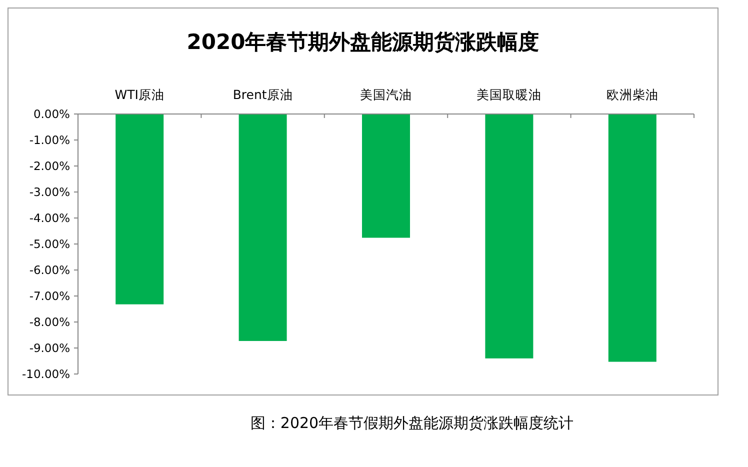 The image size is (748, 467). What do you see at coordinates (49, 140) in the screenshot?
I see `y-tick-label: -1.00%` at bounding box center [49, 140].